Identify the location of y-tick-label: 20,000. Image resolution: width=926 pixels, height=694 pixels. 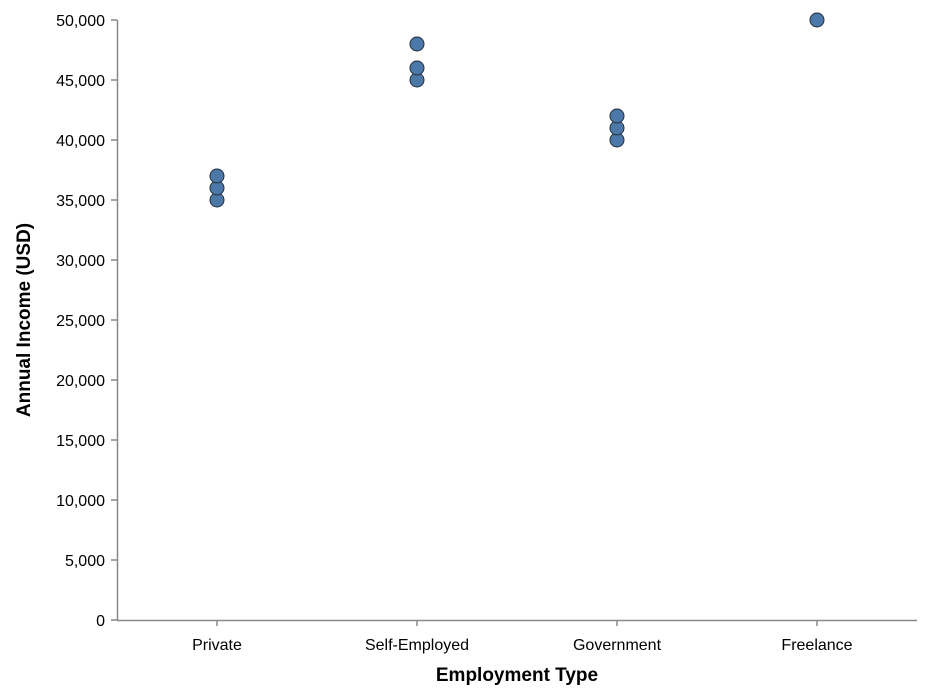
(80, 381).